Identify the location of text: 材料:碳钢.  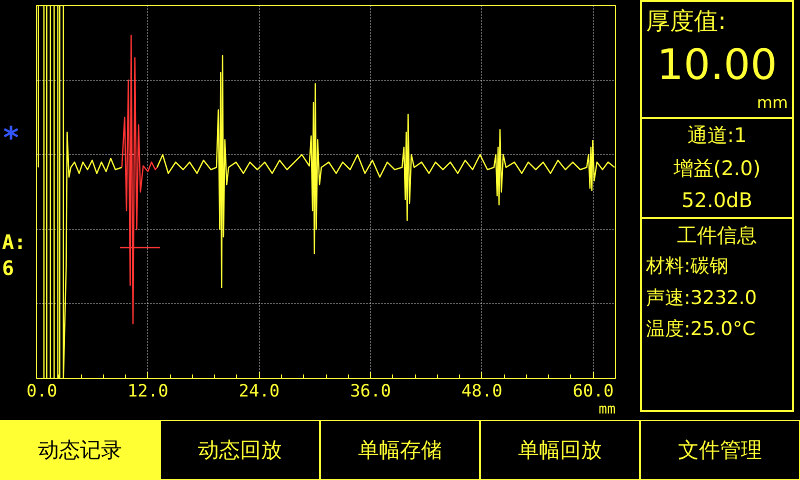
(687, 267).